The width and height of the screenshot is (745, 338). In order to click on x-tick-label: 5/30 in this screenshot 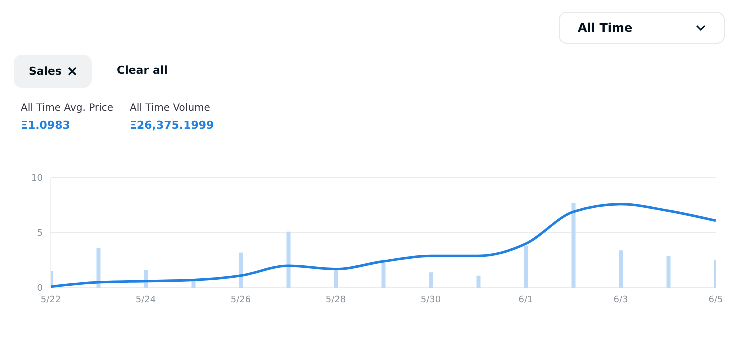, I will do `click(431, 300)`.